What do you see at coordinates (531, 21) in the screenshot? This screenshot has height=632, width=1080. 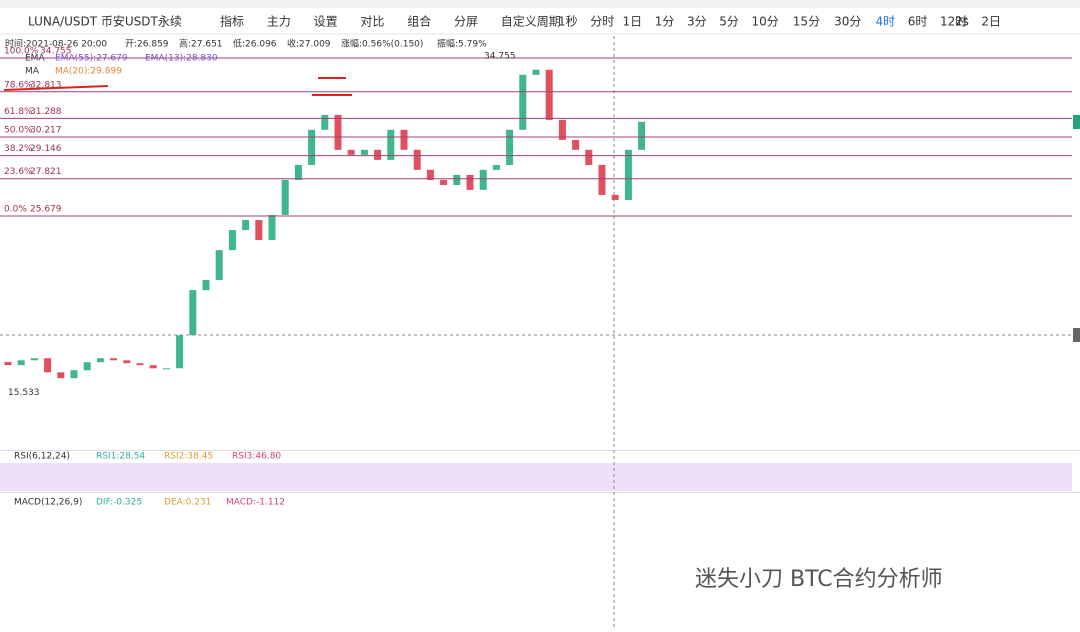 I see `toolbar-button: 自定义周期` at bounding box center [531, 21].